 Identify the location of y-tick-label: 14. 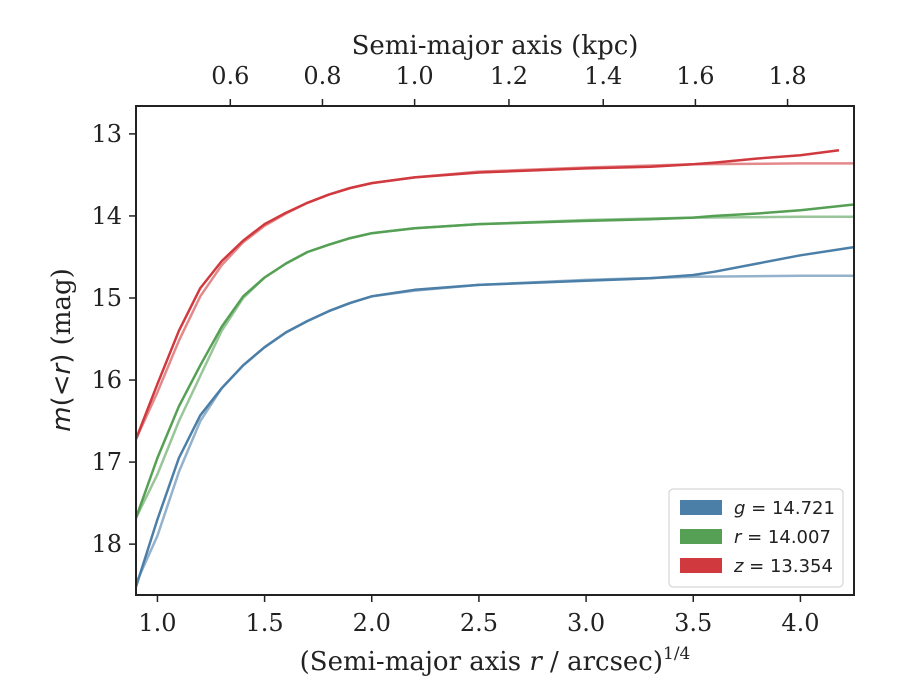
(106, 216).